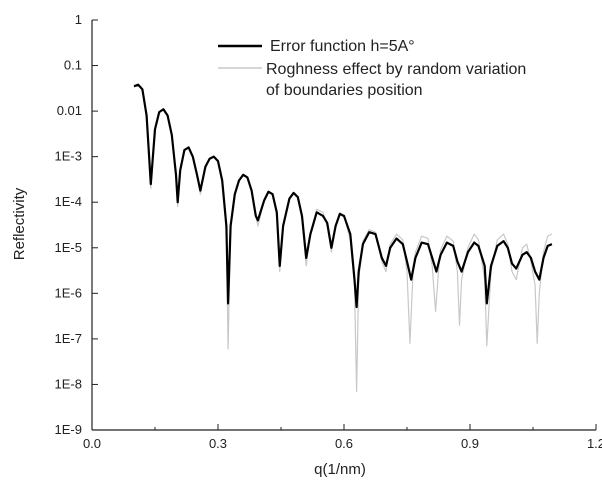  I want to click on x-tick-label: 0.0, so click(92, 443).